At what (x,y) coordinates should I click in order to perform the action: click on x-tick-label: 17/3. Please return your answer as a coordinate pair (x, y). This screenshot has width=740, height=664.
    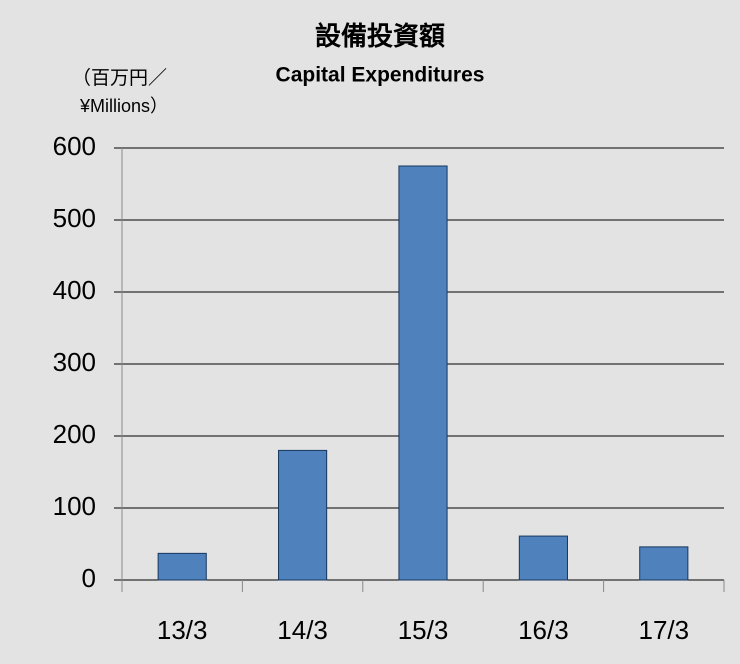
    Looking at the image, I should click on (663, 630).